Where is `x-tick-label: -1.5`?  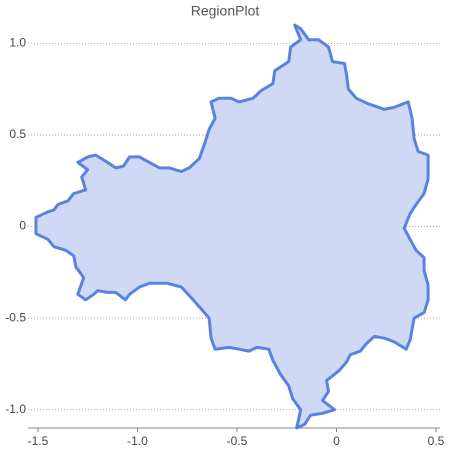 x-tick-label: -1.5 is located at coordinates (38, 441).